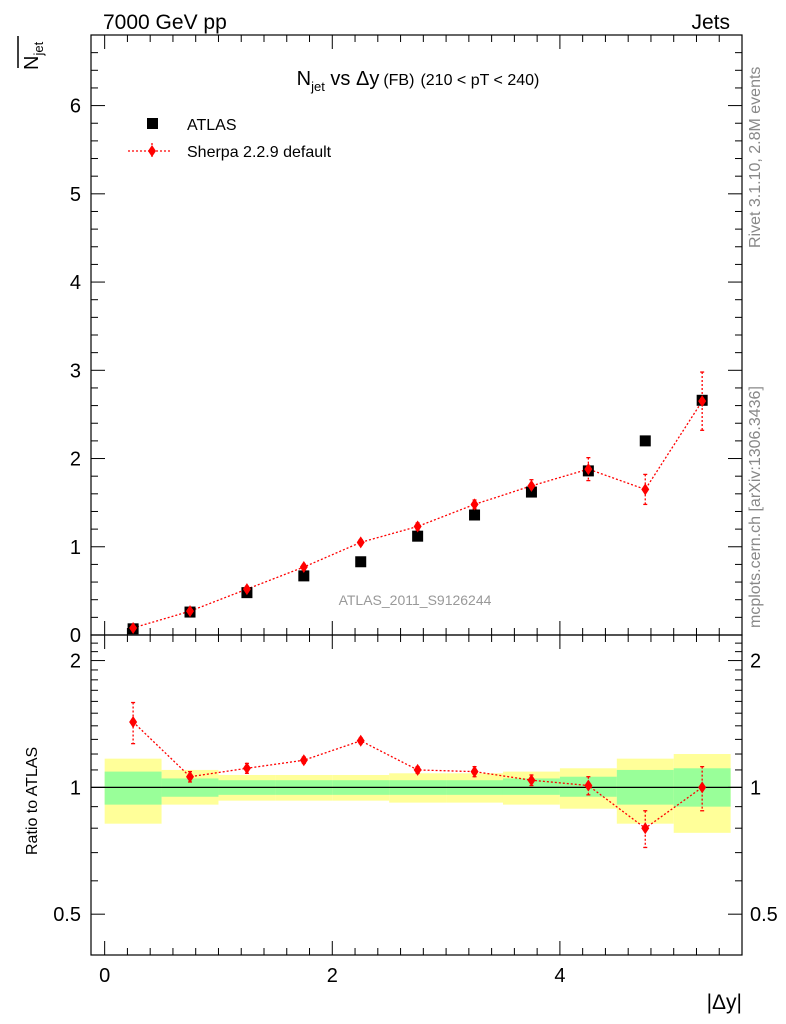 Image resolution: width=786 pixels, height=1024 pixels. What do you see at coordinates (75, 195) in the screenshot?
I see `main-y-tick-label: 5` at bounding box center [75, 195].